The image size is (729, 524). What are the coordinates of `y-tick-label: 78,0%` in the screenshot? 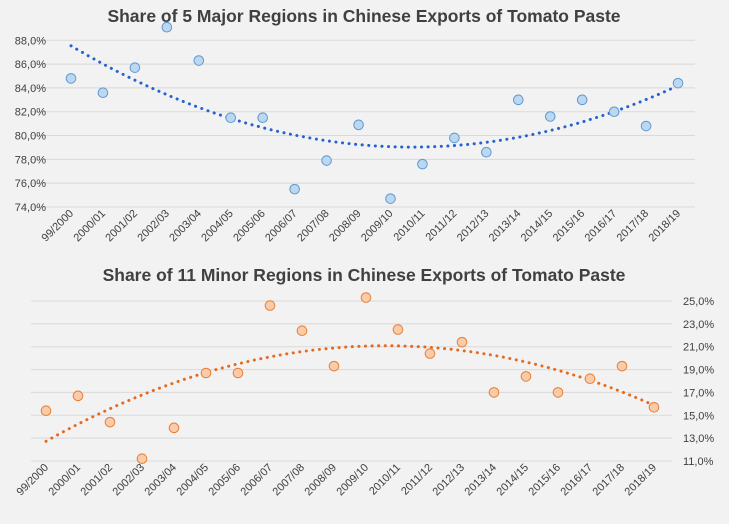 It's located at (30, 160).